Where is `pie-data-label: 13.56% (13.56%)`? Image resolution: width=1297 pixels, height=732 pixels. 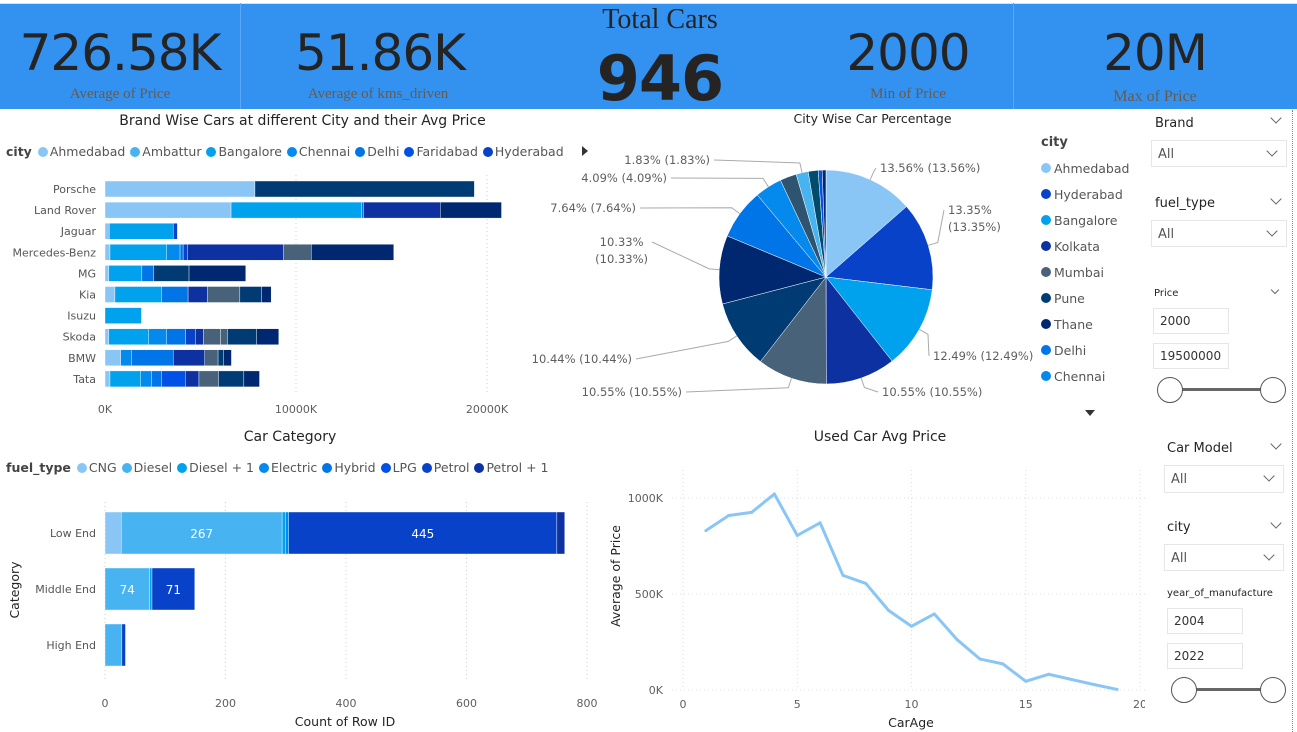 pie-data-label: 13.56% (13.56%) is located at coordinates (930, 168).